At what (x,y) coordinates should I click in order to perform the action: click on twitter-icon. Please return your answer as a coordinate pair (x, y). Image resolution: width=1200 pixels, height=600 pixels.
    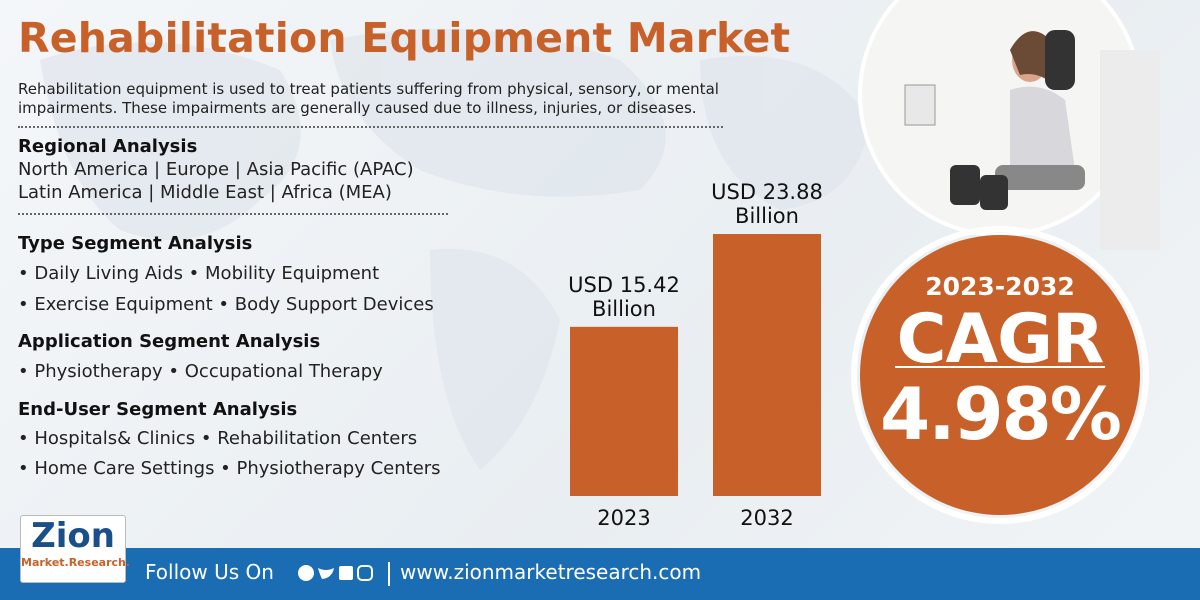
    Looking at the image, I should click on (326, 573).